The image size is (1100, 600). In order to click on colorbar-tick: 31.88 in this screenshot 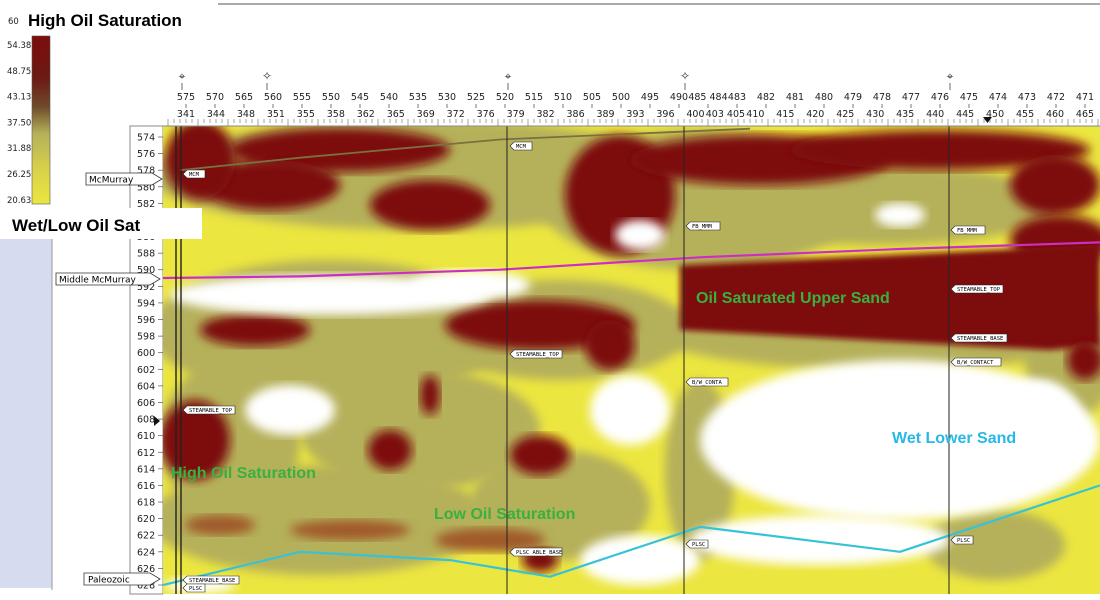, I will do `click(19, 149)`.